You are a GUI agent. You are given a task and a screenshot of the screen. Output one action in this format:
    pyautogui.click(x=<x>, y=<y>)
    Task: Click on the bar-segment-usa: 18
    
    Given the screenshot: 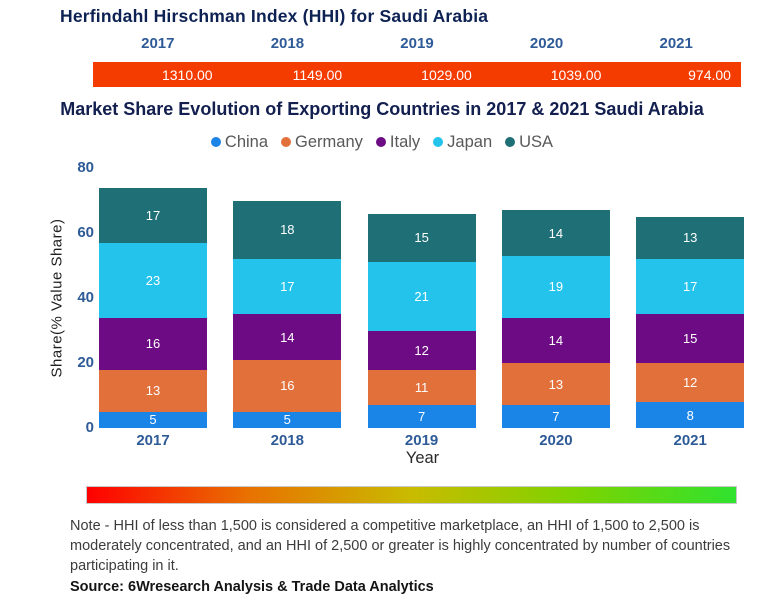 What is the action you would take?
    pyautogui.click(x=287, y=229)
    